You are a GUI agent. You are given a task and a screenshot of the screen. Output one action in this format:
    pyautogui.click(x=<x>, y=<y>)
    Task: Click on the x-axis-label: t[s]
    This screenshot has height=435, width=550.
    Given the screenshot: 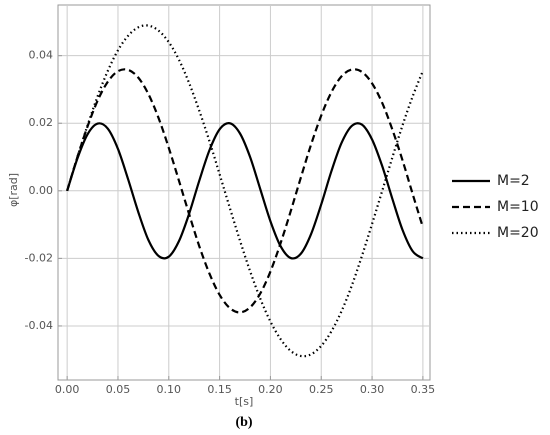 What is the action you would take?
    pyautogui.click(x=244, y=401)
    